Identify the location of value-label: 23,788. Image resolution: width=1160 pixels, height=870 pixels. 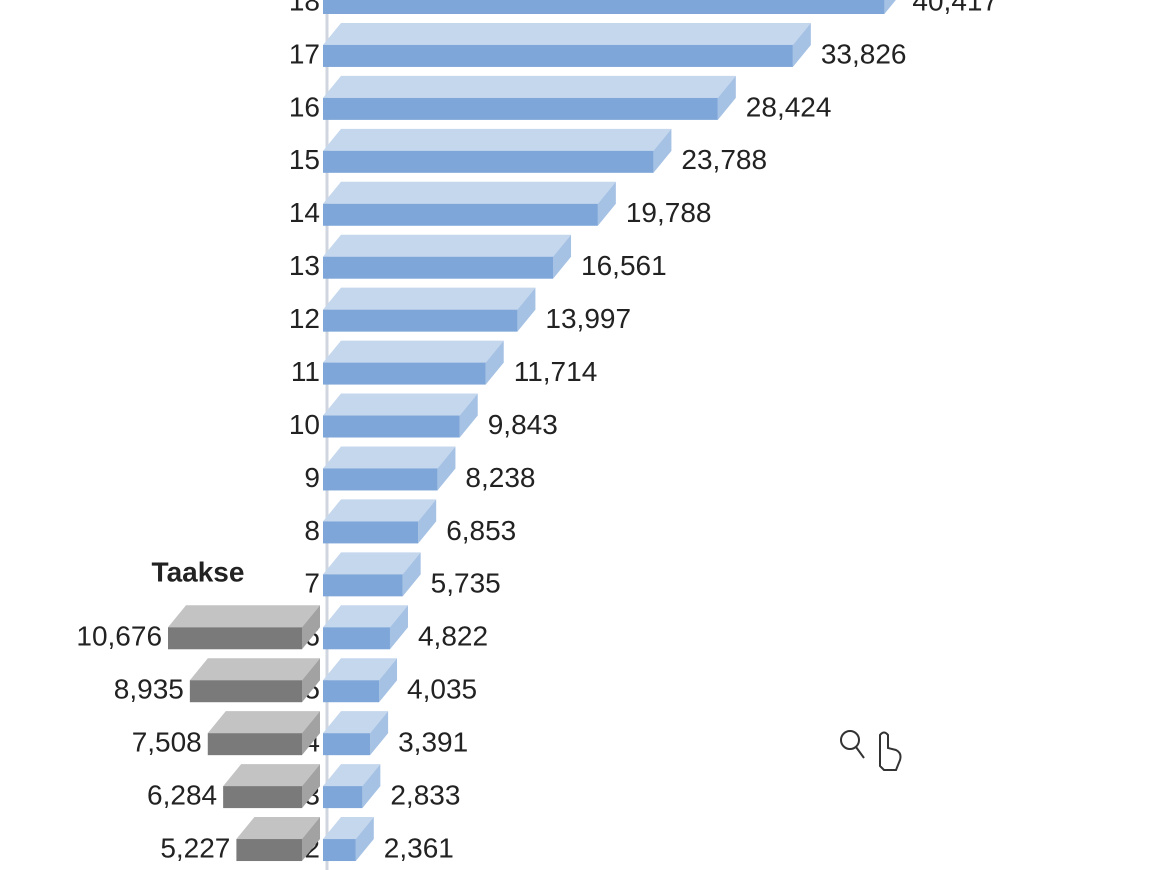
(724, 159).